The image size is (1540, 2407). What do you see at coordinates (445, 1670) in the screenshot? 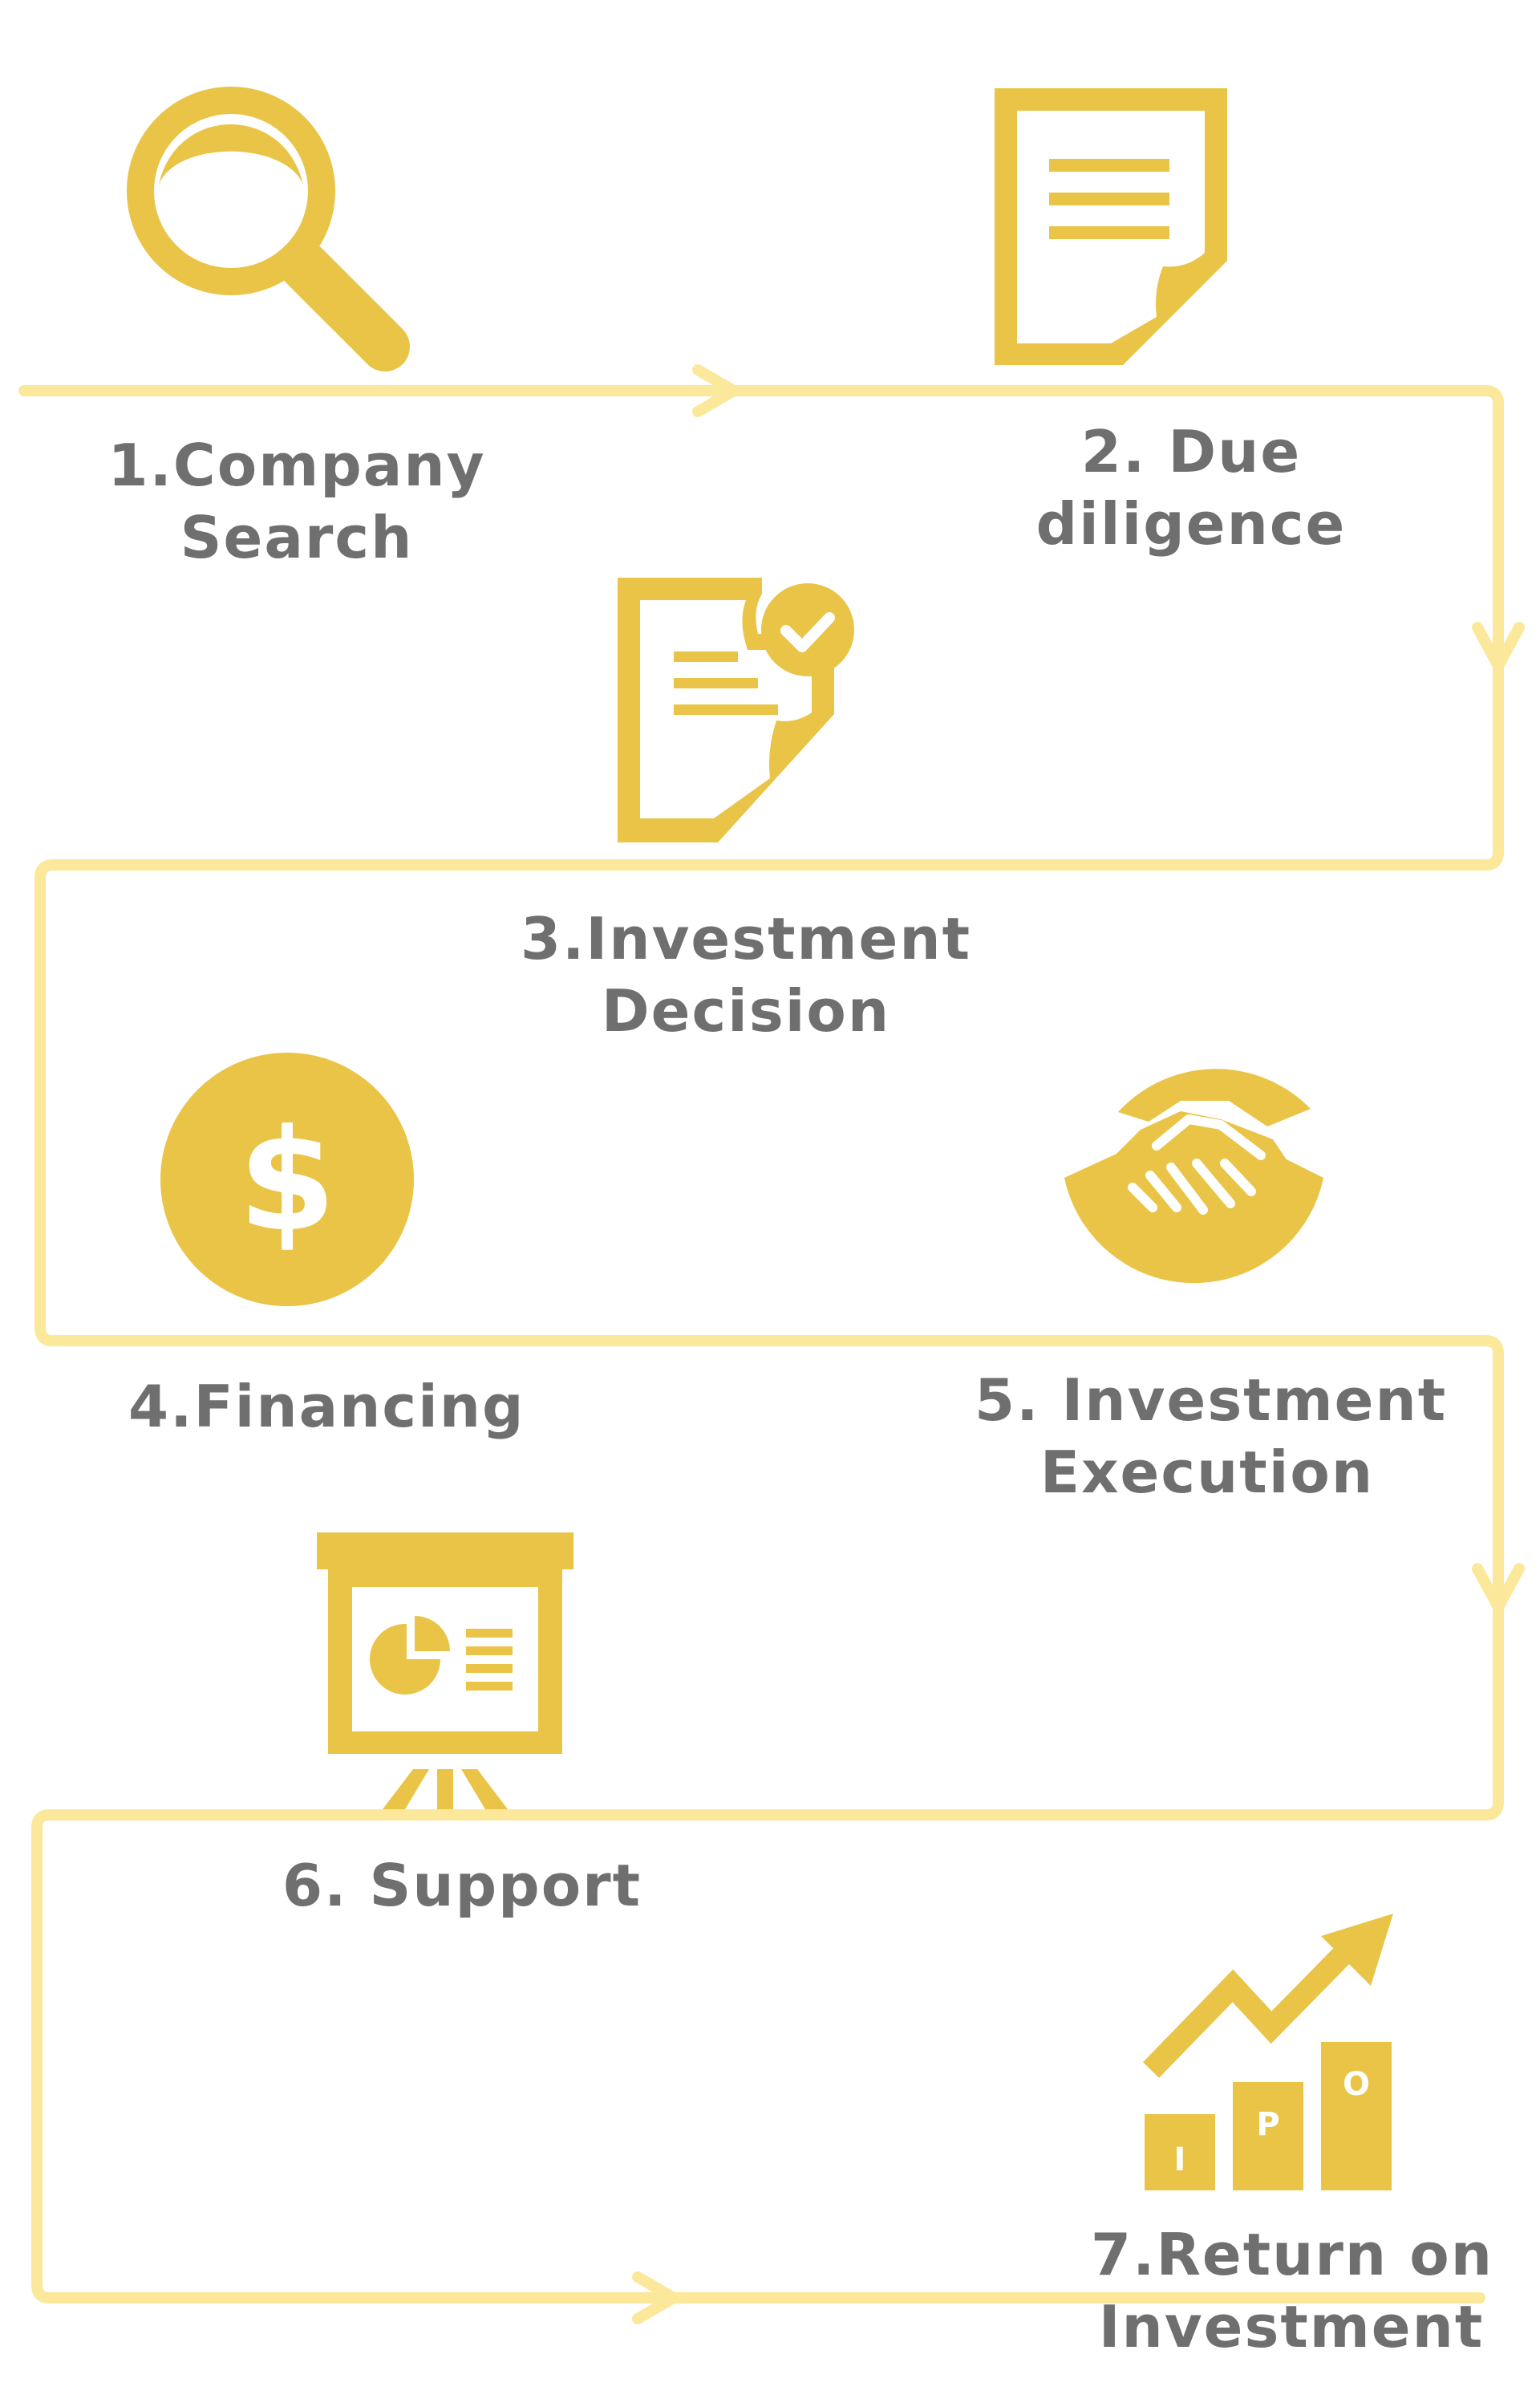
I see `presentation-board-icon` at bounding box center [445, 1670].